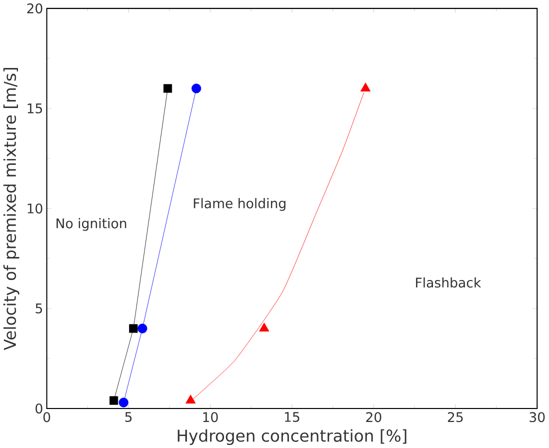 The image size is (549, 448). What do you see at coordinates (39, 308) in the screenshot?
I see `y-tick-label: 5` at bounding box center [39, 308].